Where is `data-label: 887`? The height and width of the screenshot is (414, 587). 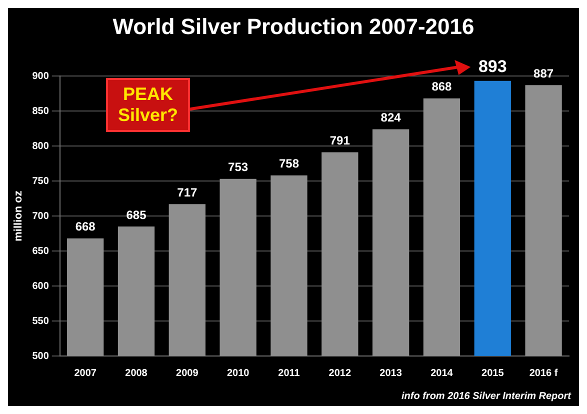
data-label: 887 is located at coordinates (544, 73).